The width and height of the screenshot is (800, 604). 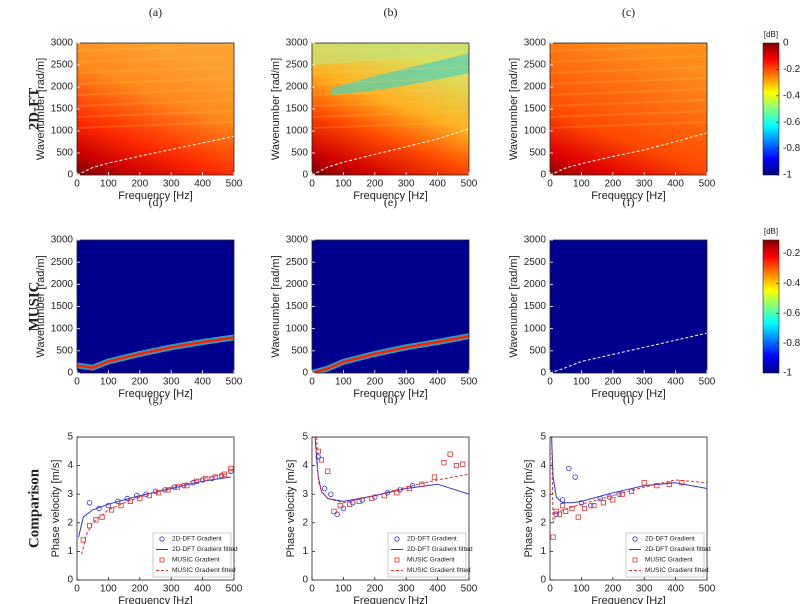 What do you see at coordinates (628, 109) in the screenshot?
I see `heatmap-background` at bounding box center [628, 109].